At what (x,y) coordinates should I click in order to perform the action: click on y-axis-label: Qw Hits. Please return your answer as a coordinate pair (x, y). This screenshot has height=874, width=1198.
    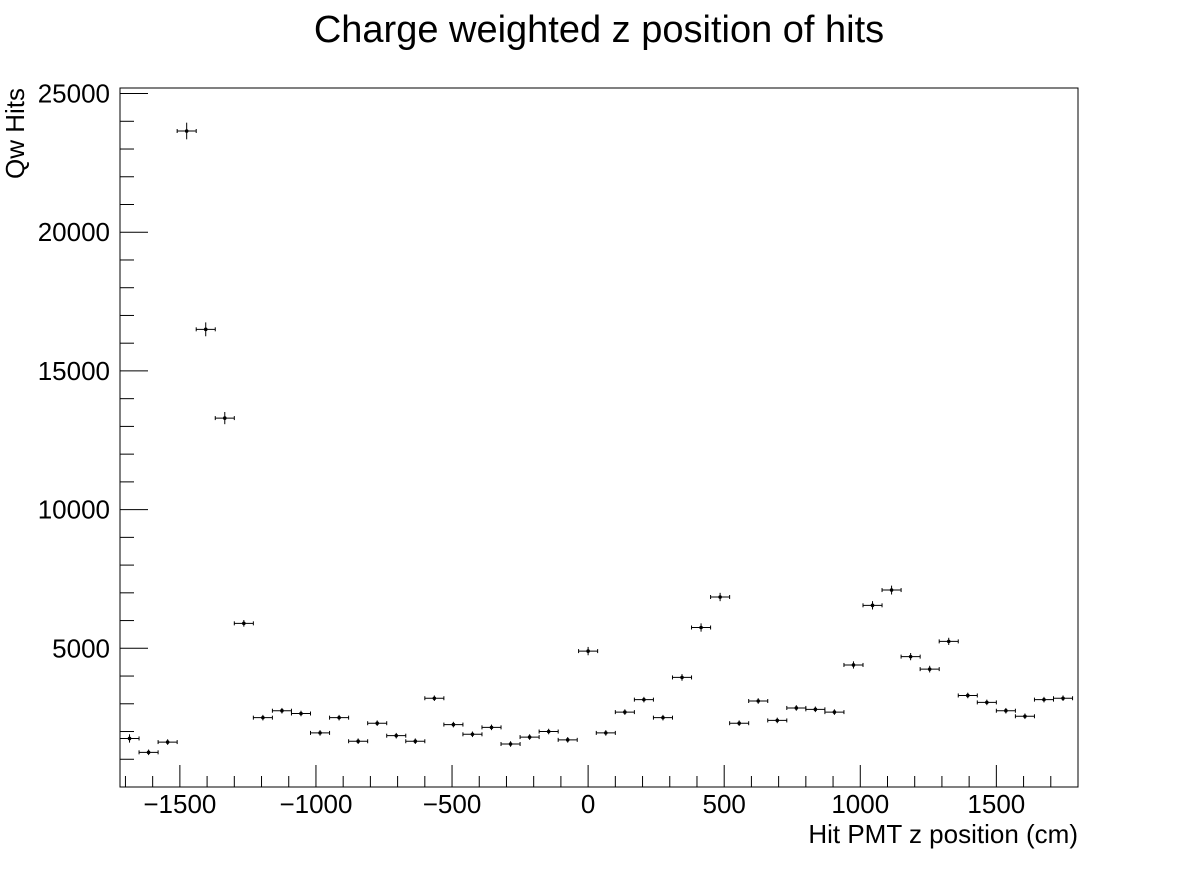
    Looking at the image, I should click on (15, 133).